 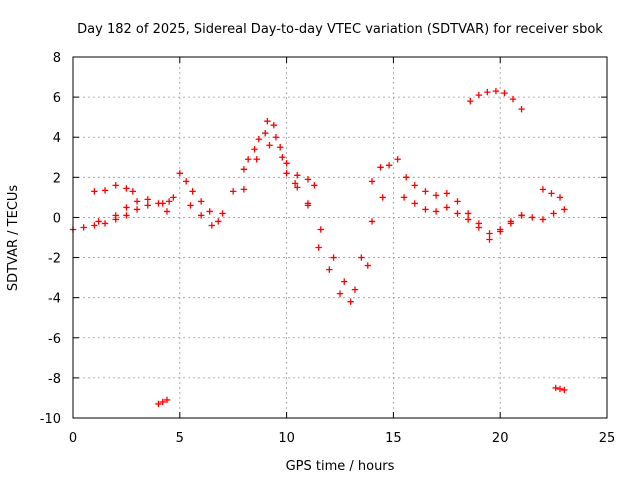 What do you see at coordinates (192, 197) in the screenshot?
I see `series-track-five` at bounding box center [192, 197].